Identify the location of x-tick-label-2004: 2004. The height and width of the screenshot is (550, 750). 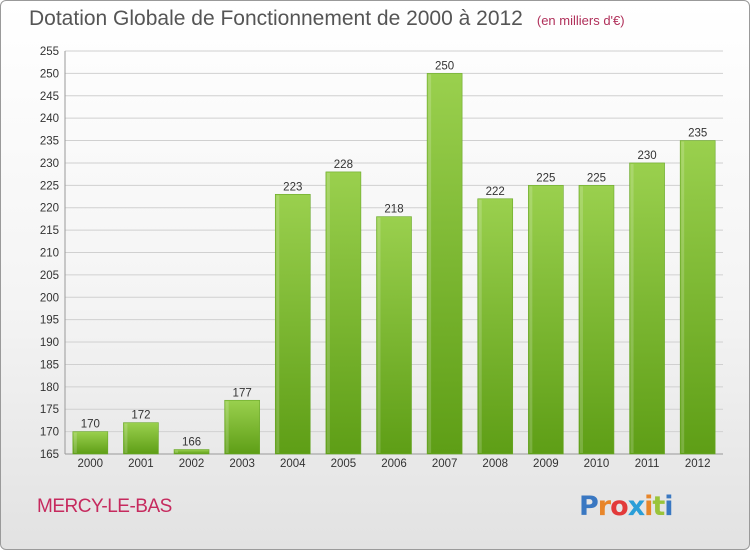
(293, 464).